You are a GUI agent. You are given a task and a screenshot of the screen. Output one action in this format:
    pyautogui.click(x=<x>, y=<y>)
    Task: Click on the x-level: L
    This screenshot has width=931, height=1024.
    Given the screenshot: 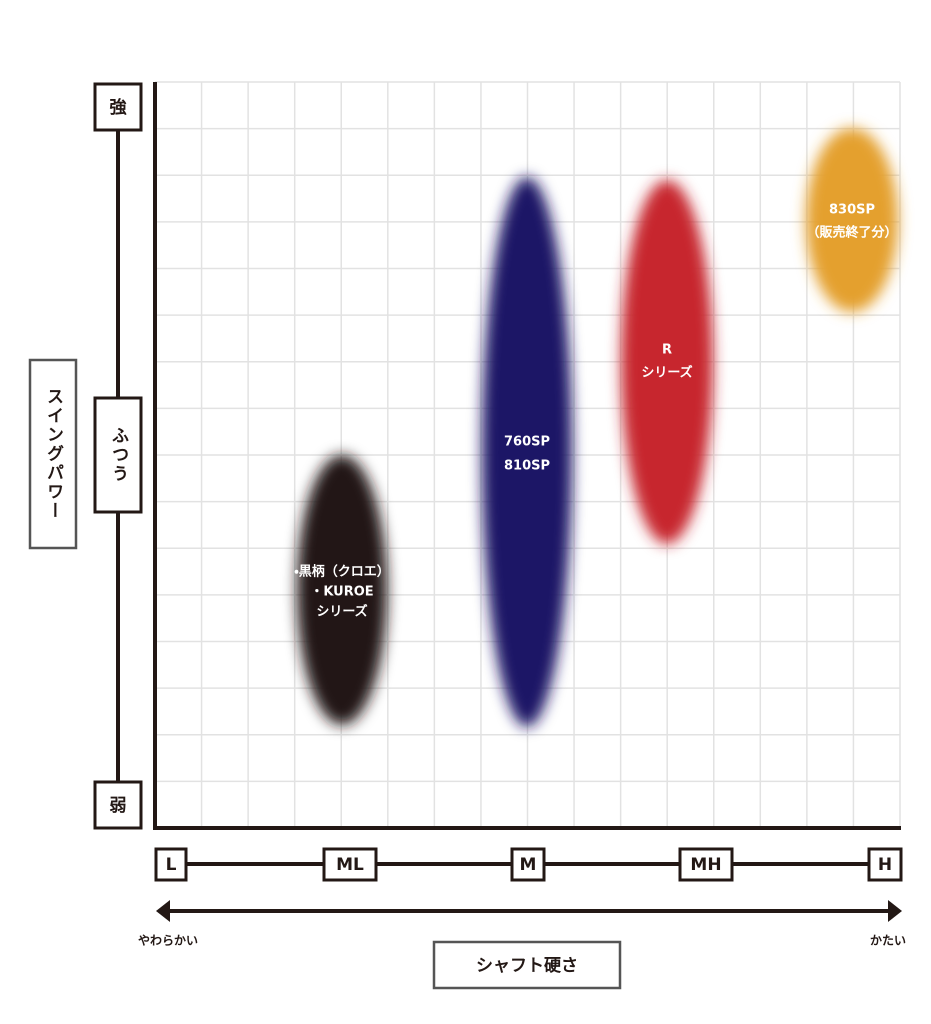 What is the action you would take?
    pyautogui.click(x=171, y=865)
    